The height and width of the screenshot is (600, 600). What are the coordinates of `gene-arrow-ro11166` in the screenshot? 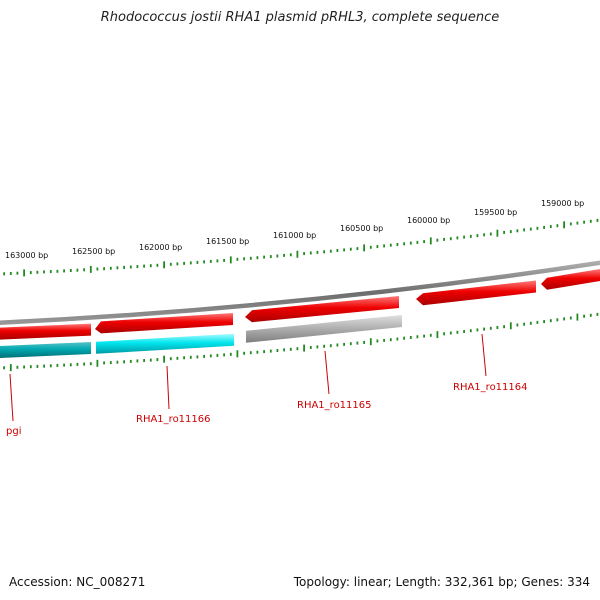 It's located at (164, 323).